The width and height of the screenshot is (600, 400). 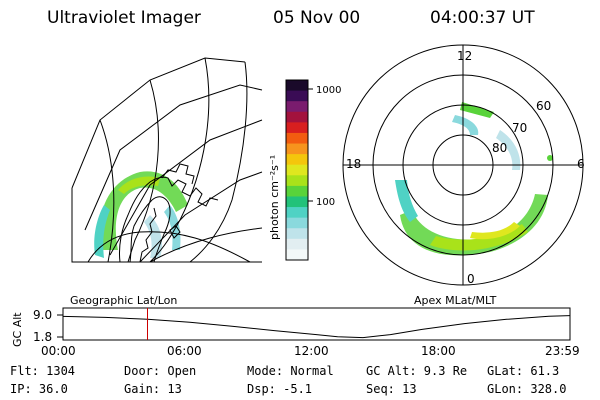 I want to click on instrument-title: Ultraviolet Imager, so click(x=124, y=18).